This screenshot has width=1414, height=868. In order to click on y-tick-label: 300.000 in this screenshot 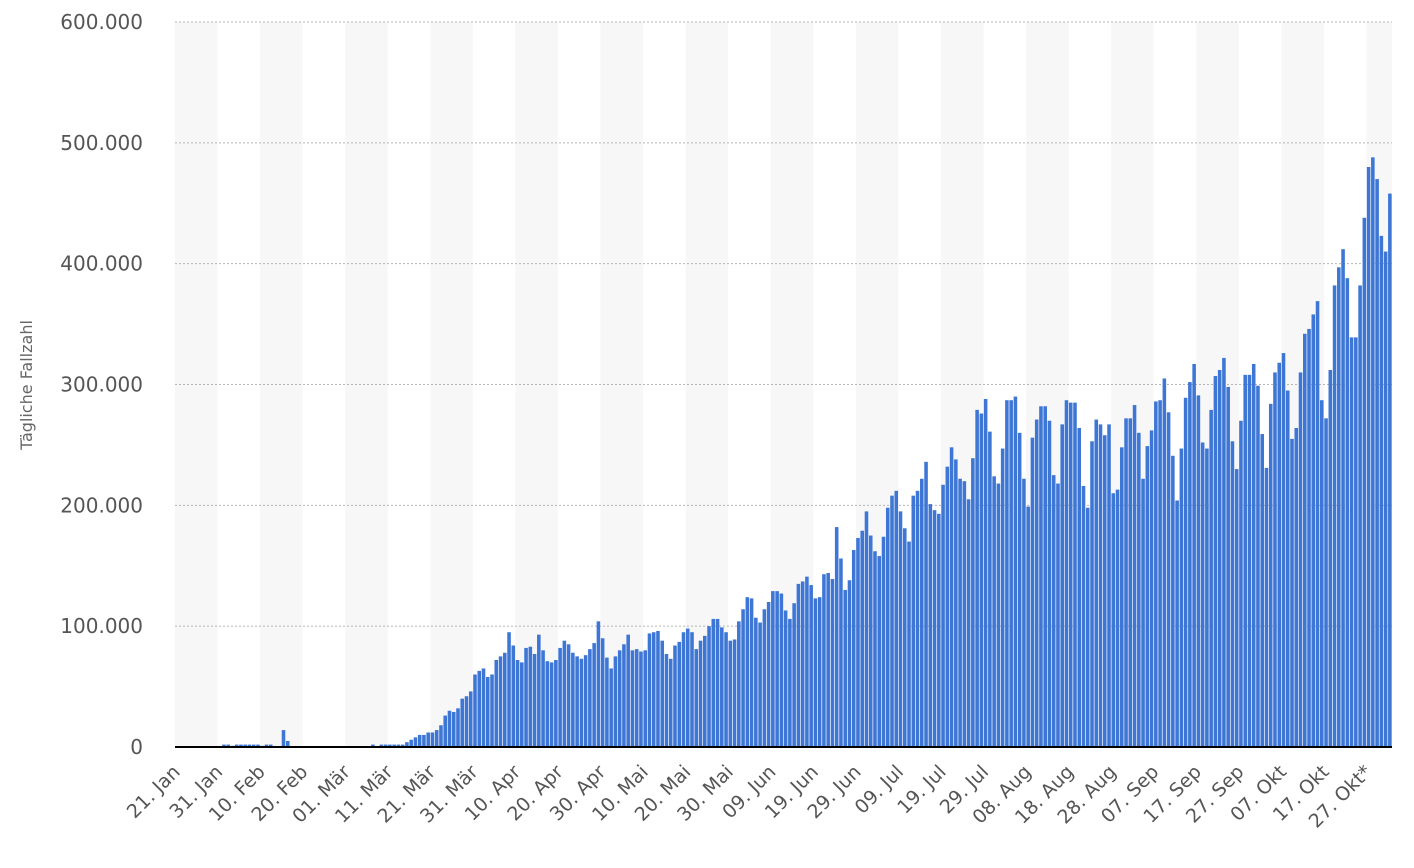, I will do `click(101, 385)`.